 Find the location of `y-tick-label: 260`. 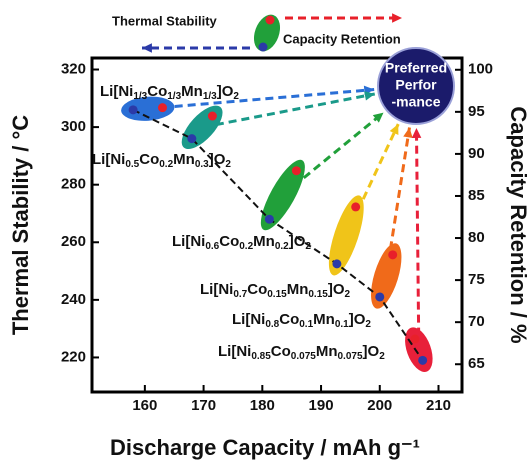

y-tick-label: 260 is located at coordinates (73, 241).